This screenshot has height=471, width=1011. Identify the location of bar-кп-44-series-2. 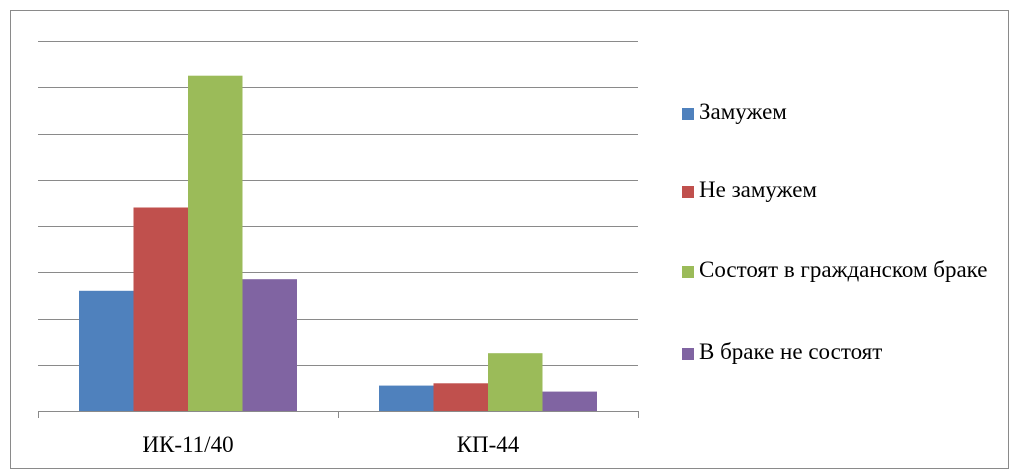
(460, 397).